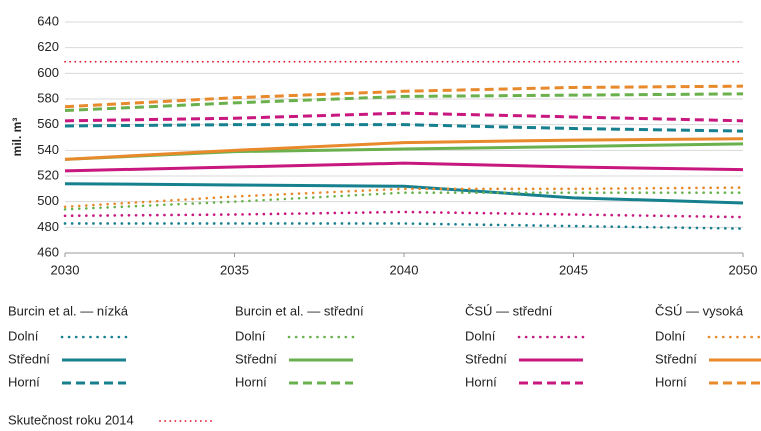  Describe the element at coordinates (699, 310) in the screenshot. I see `legend-group-title: ČSÚ — vysoká` at that location.